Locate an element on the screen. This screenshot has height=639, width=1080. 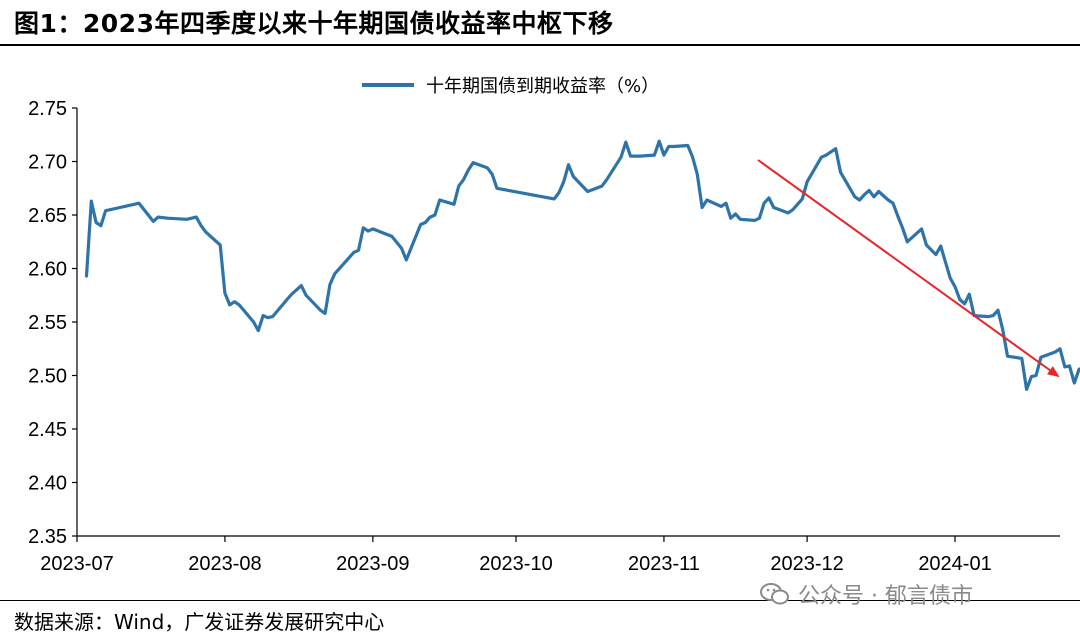
chart-legend: 十年期国债到期收益率（%） is located at coordinates (510, 86).